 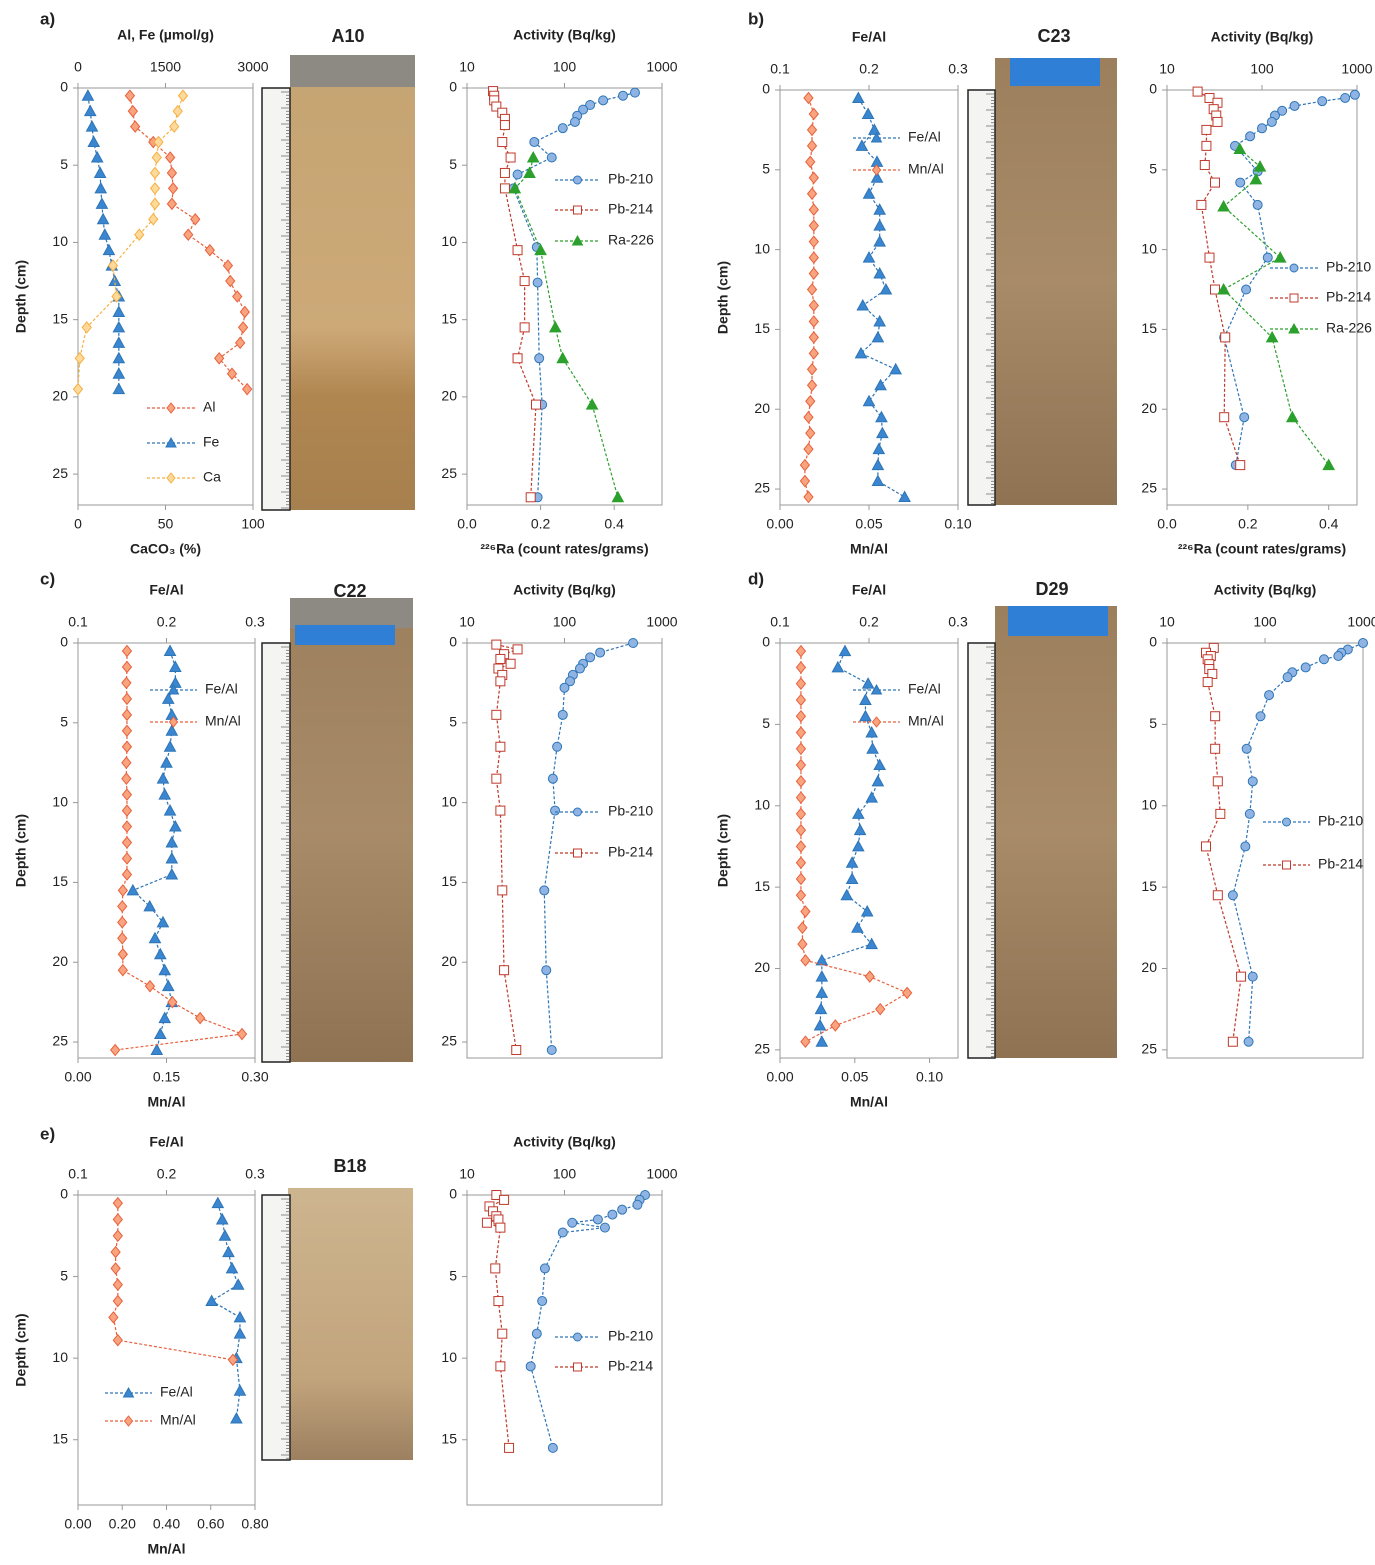 What do you see at coordinates (188, 242) in the screenshot?
I see `series-line` at bounding box center [188, 242].